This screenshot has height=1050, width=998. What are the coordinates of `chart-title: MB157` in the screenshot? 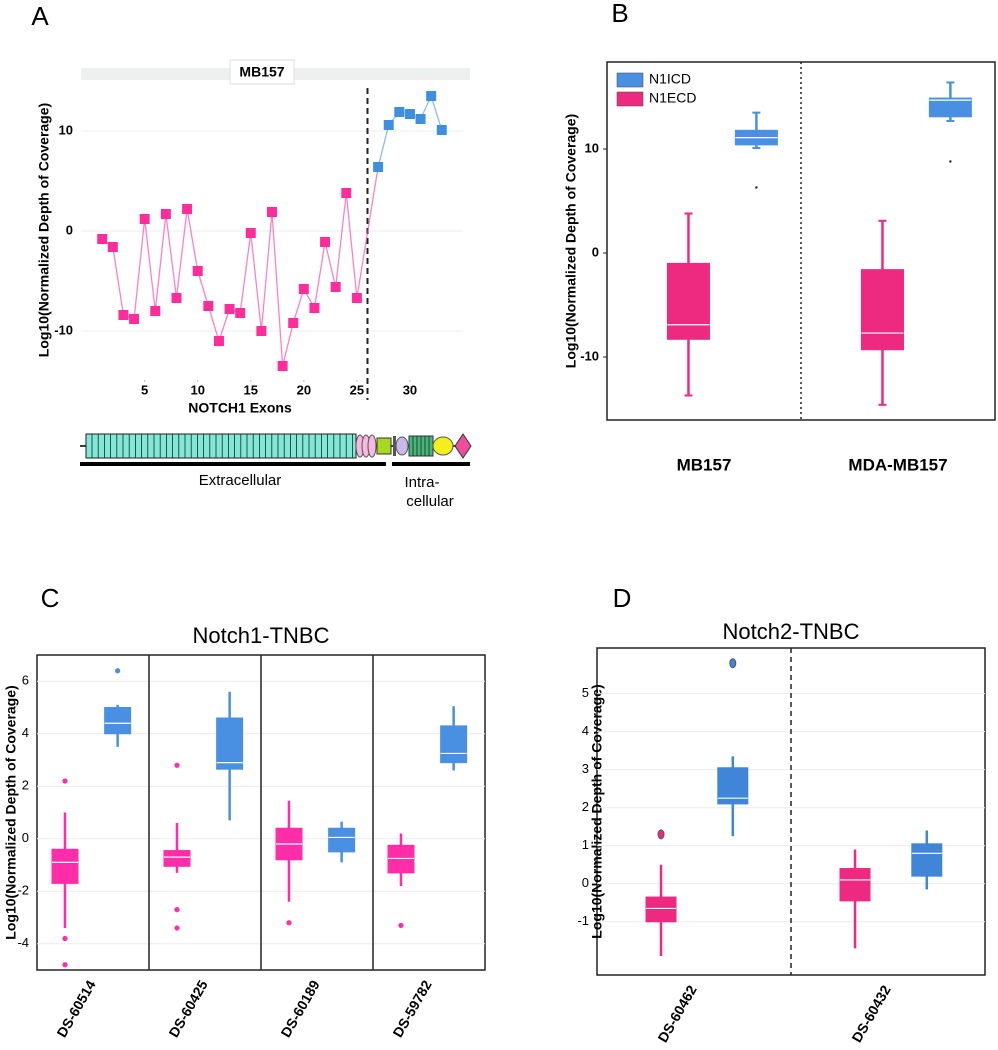 It's located at (261, 72).